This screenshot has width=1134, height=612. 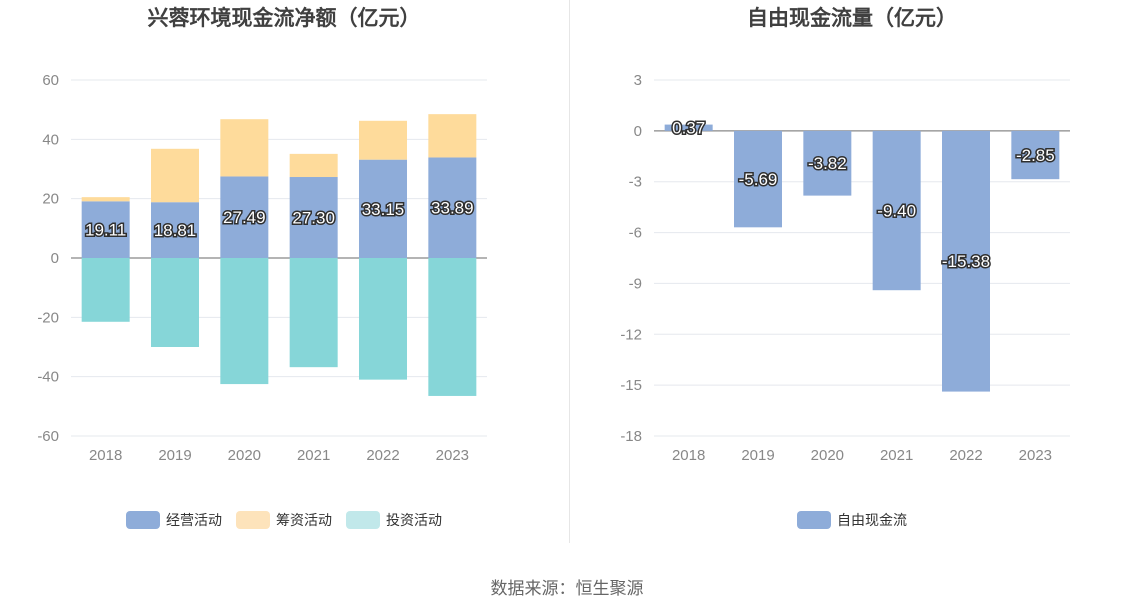 I want to click on legend-label: 筹资活动, so click(x=304, y=521).